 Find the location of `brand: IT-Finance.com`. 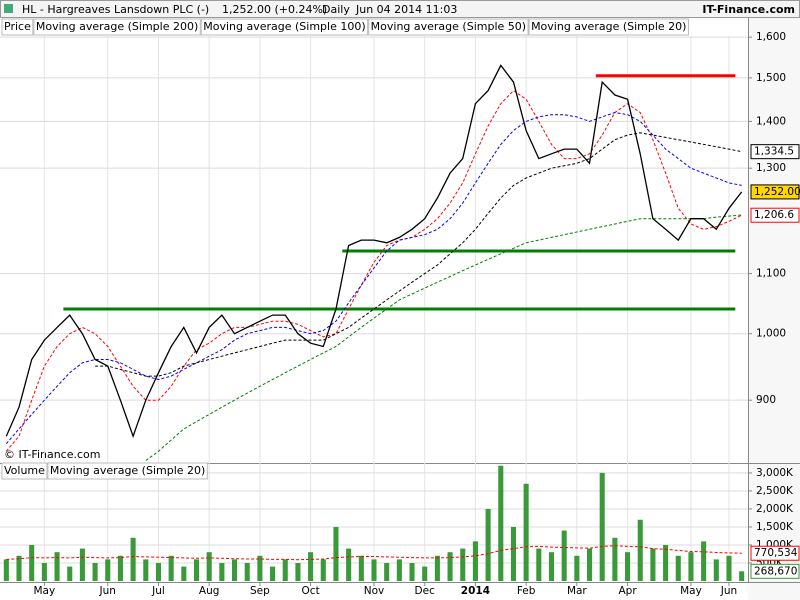

brand: IT-Finance.com is located at coordinates (748, 9).